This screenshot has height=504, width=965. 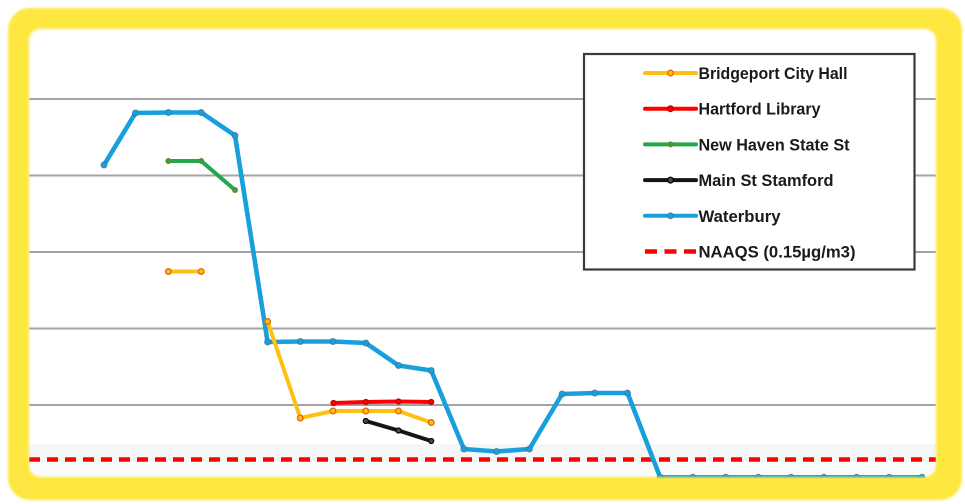 What do you see at coordinates (766, 180) in the screenshot?
I see `svg-text: Main St Stamford` at bounding box center [766, 180].